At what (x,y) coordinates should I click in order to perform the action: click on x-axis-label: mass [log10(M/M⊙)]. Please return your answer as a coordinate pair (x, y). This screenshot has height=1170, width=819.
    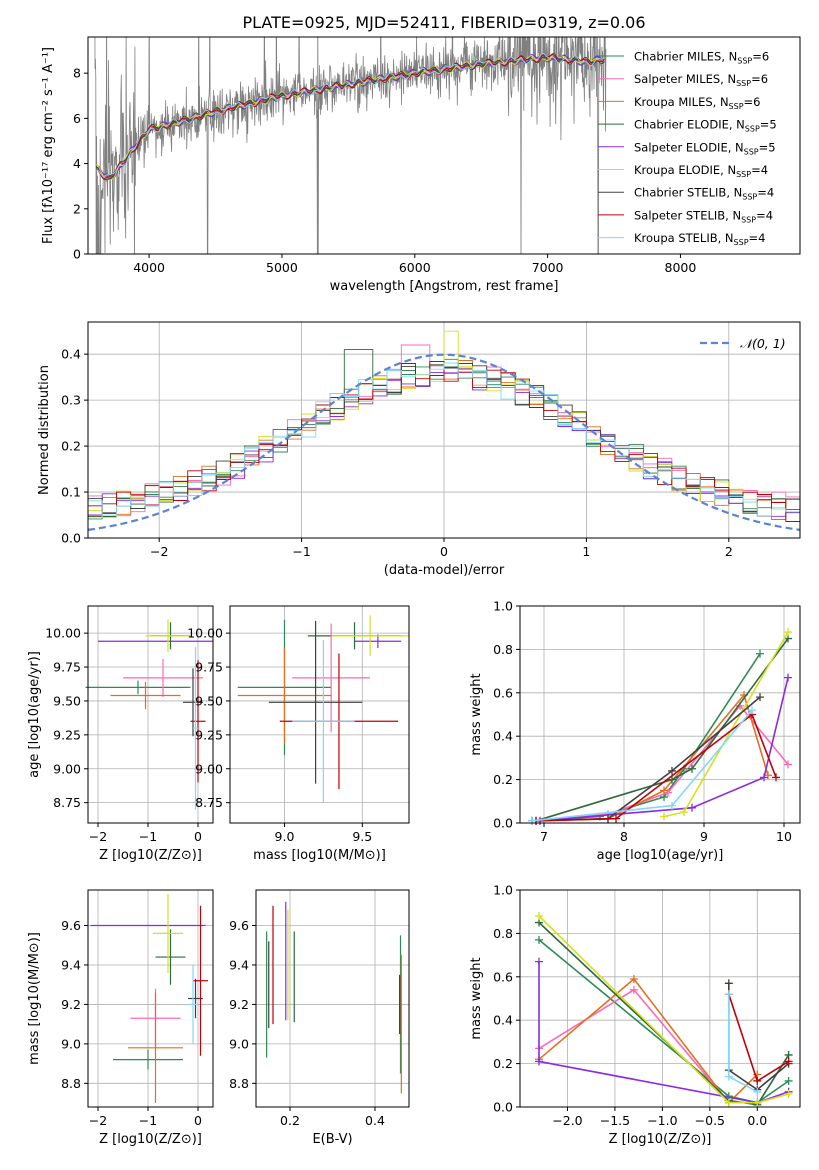
    Looking at the image, I should click on (319, 855).